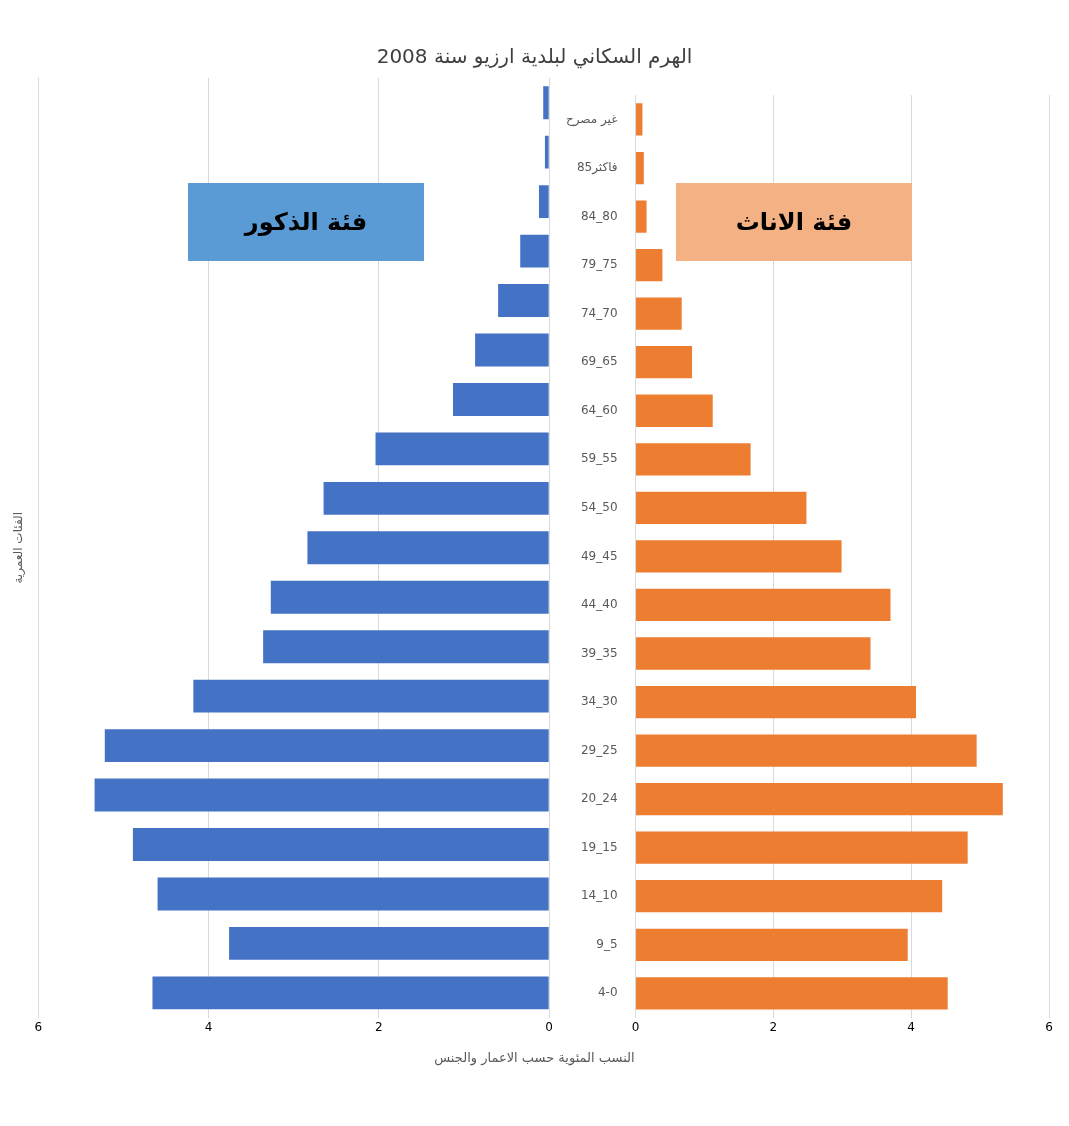 This screenshot has width=1069, height=1126. What do you see at coordinates (534, 57) in the screenshot?
I see `chart-title: الهرم السكاني لبلدية ارزيو سنة 2008` at bounding box center [534, 57].